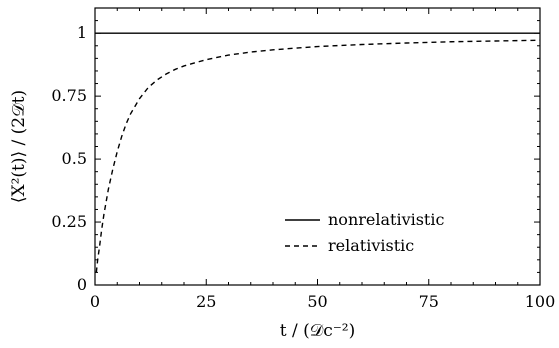 This screenshot has width=559, height=348. What do you see at coordinates (386, 219) in the screenshot?
I see `legend-label-nonrelativistic: nonrelativistic` at bounding box center [386, 219].